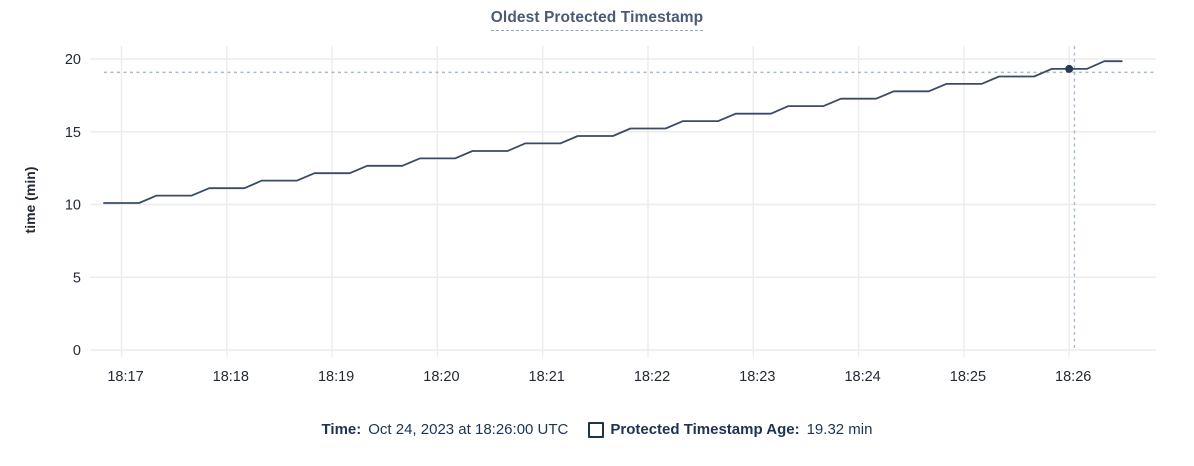 This screenshot has height=466, width=1194. What do you see at coordinates (839, 429) in the screenshot?
I see `legend-series-value: 19.32 min` at bounding box center [839, 429].